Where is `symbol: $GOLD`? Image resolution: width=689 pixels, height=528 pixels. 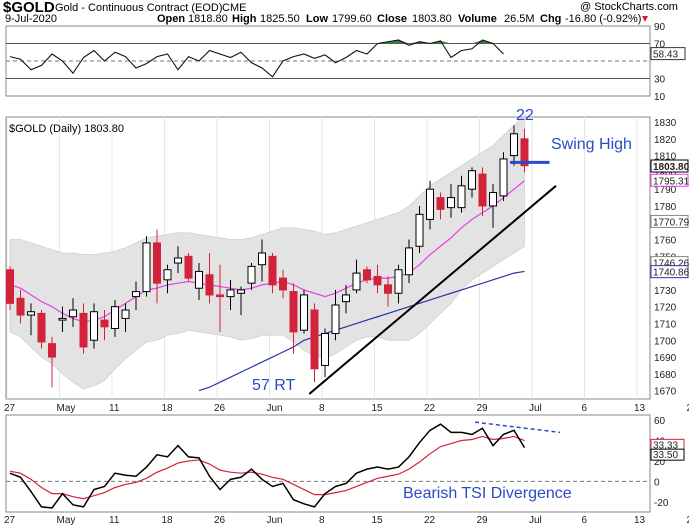
symbol: $GOLD is located at coordinates (29, 8).